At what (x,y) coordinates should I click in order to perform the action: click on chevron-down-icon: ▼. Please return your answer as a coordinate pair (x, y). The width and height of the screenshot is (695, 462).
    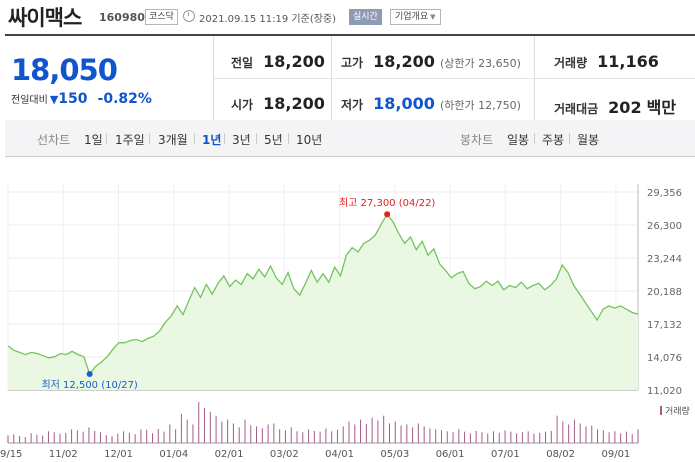
    Looking at the image, I should click on (433, 17).